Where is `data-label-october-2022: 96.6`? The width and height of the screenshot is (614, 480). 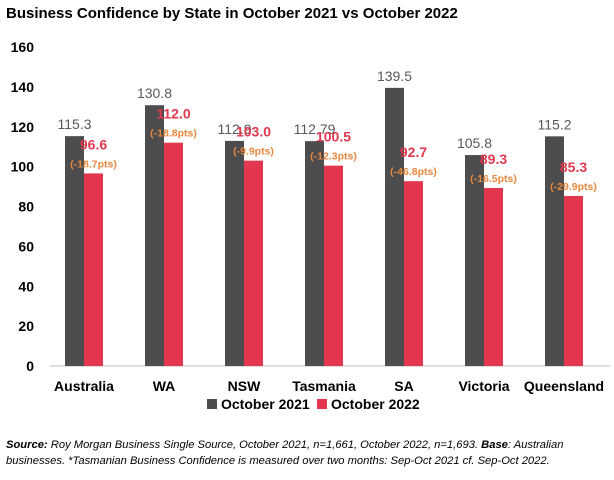 data-label-october-2022: 96.6 is located at coordinates (93, 144).